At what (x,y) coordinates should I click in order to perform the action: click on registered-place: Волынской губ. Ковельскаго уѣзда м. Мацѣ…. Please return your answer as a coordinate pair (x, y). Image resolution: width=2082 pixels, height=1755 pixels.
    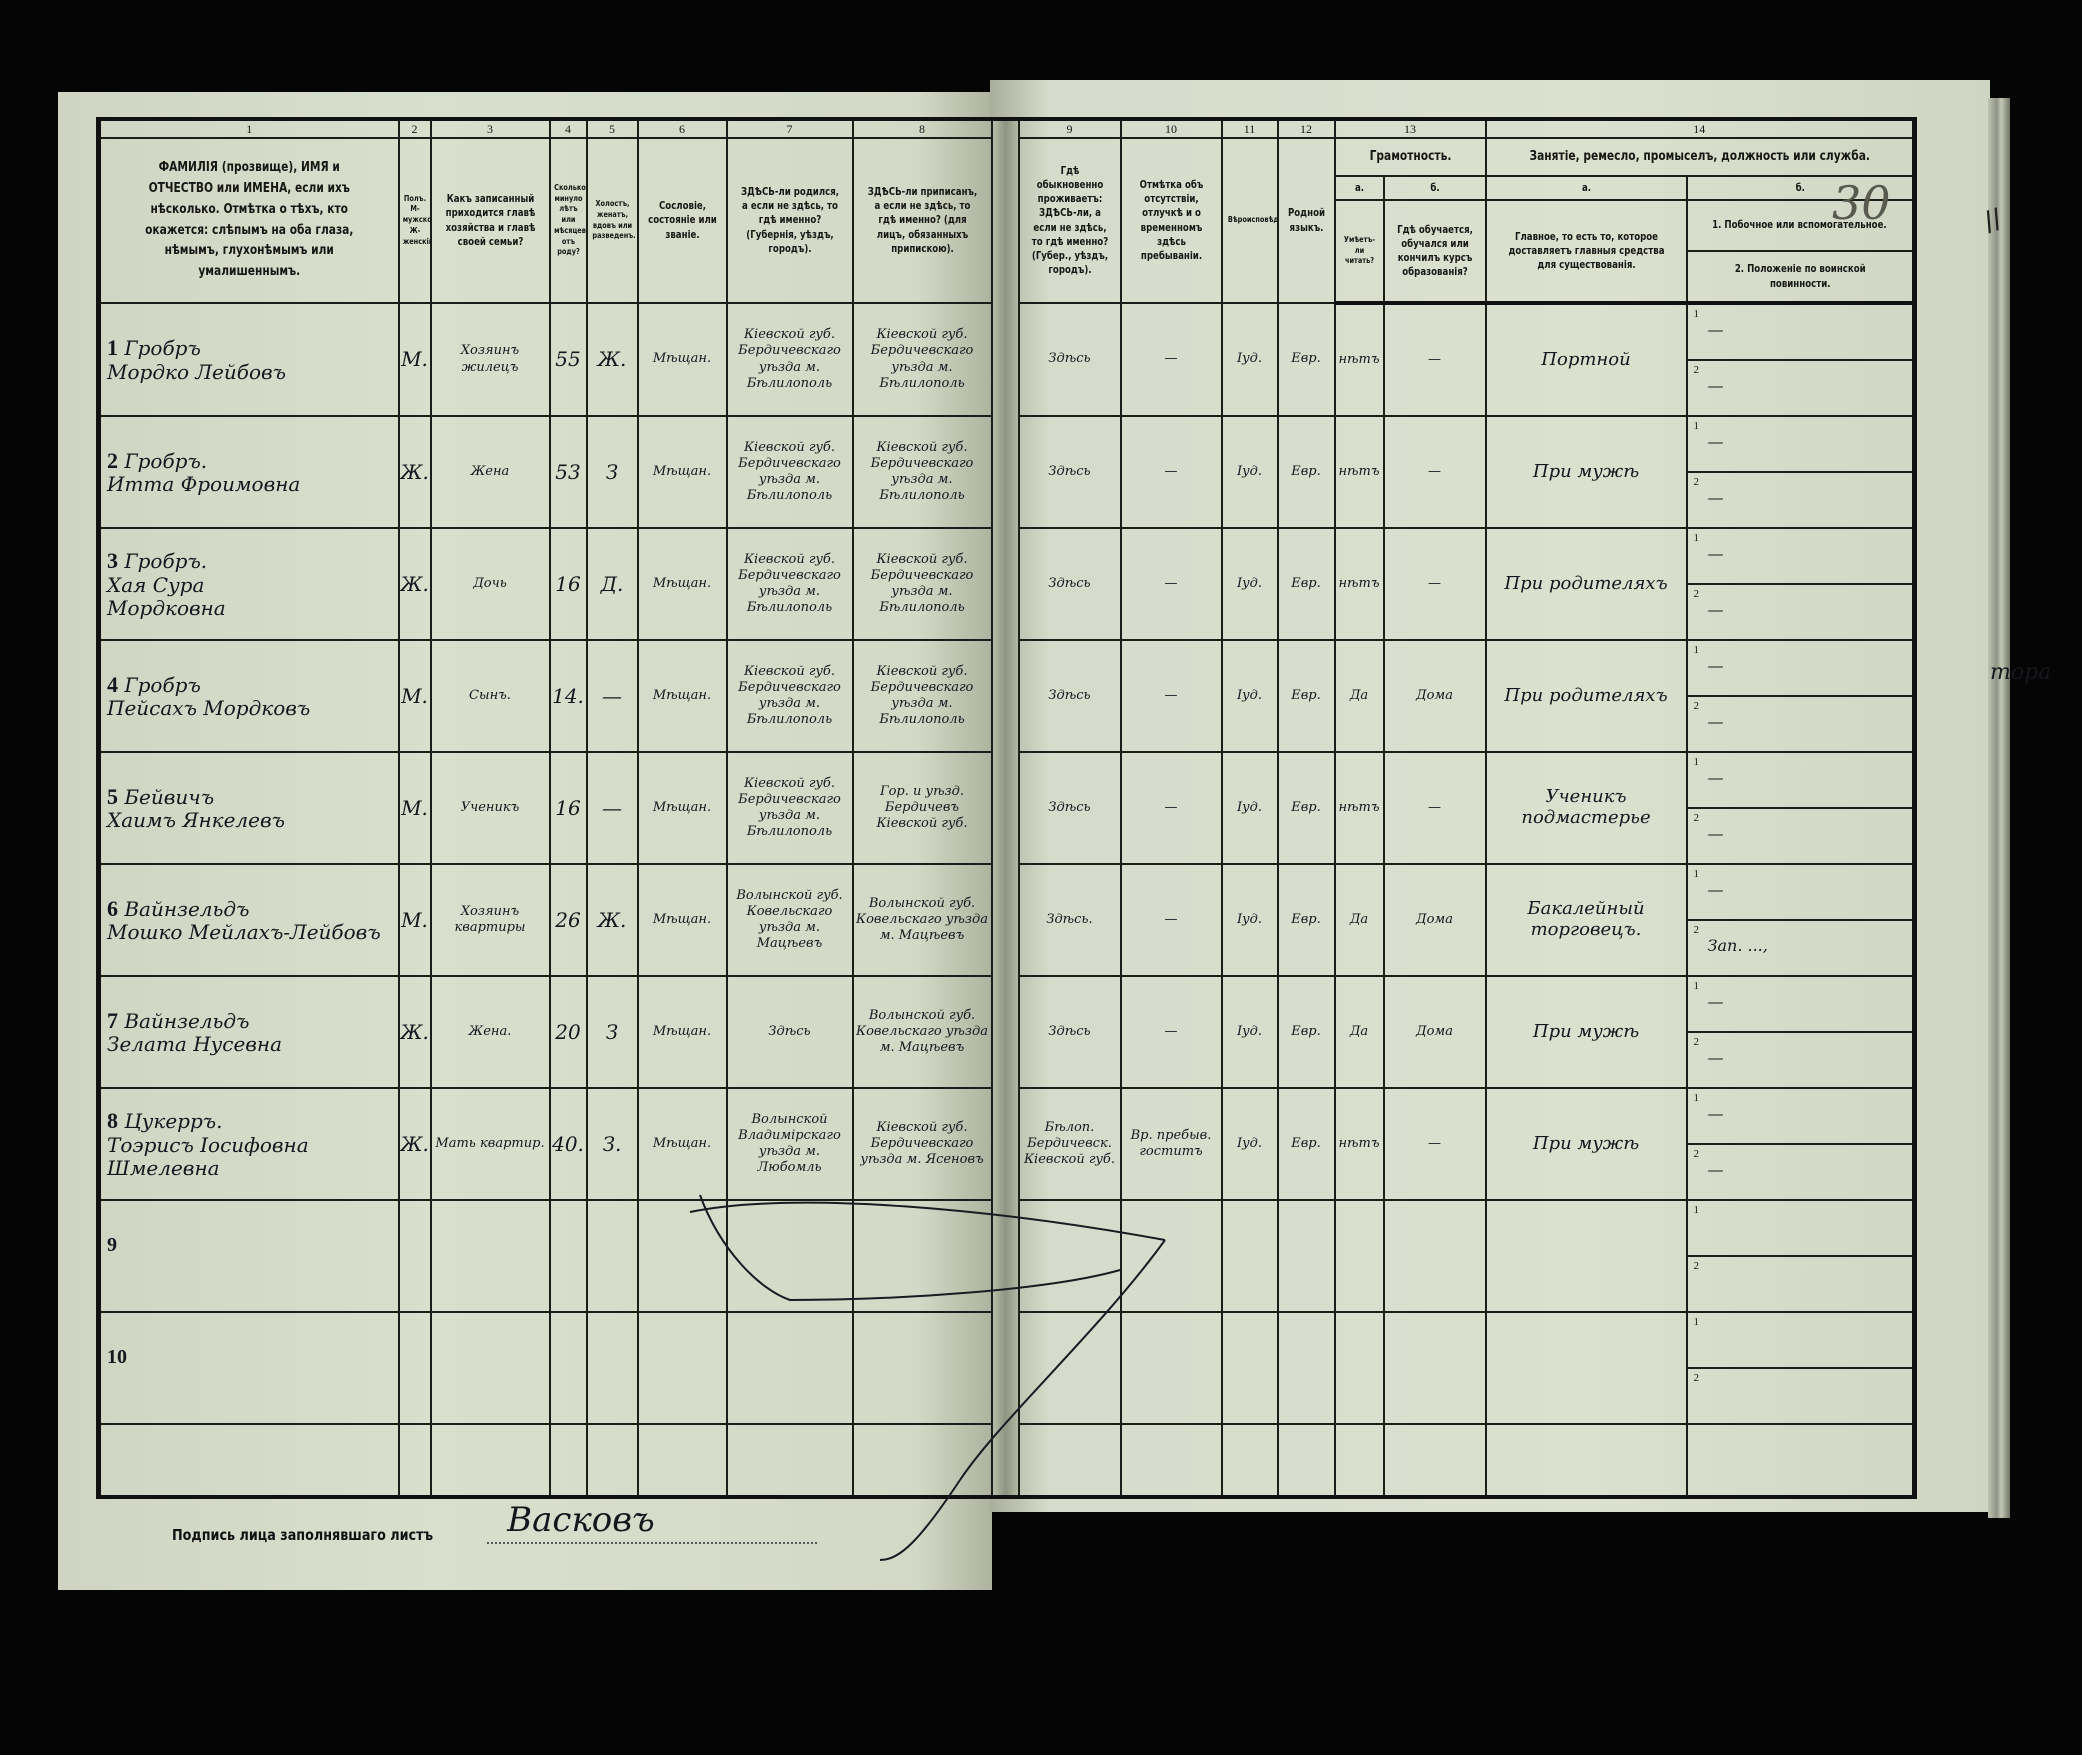
    Looking at the image, I should click on (922, 1031).